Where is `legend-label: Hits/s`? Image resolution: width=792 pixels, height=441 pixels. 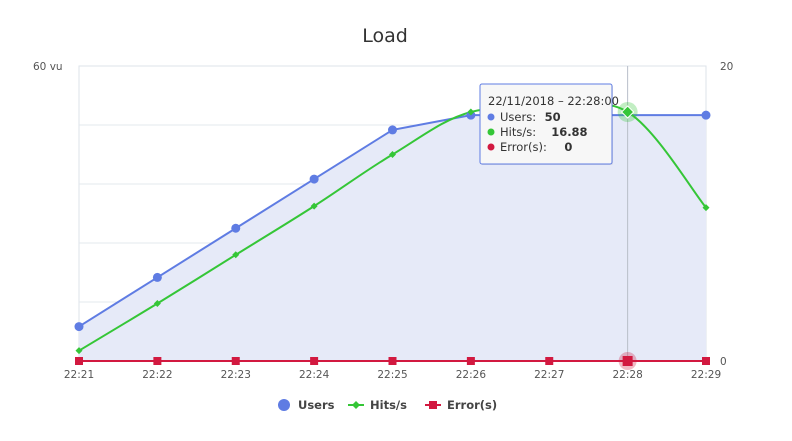
legend-label: Hits/s is located at coordinates (388, 405).